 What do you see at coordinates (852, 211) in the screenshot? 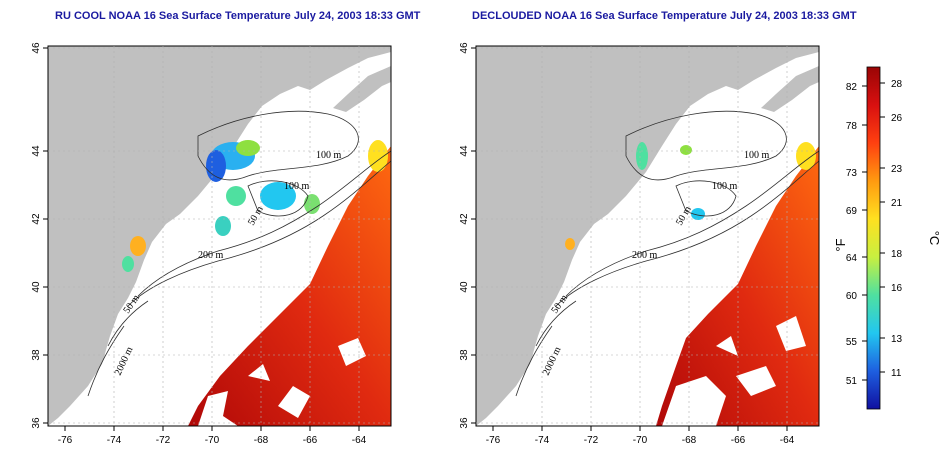
I see `fahrenheit-tick-label: 69` at bounding box center [852, 211].